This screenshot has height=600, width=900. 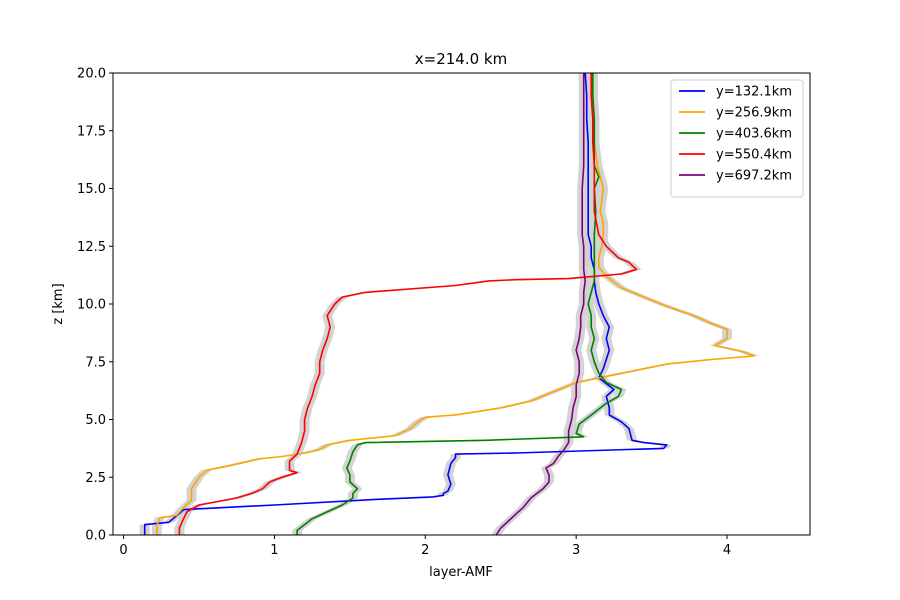 What do you see at coordinates (274, 550) in the screenshot?
I see `x-tick-label: 1` at bounding box center [274, 550].